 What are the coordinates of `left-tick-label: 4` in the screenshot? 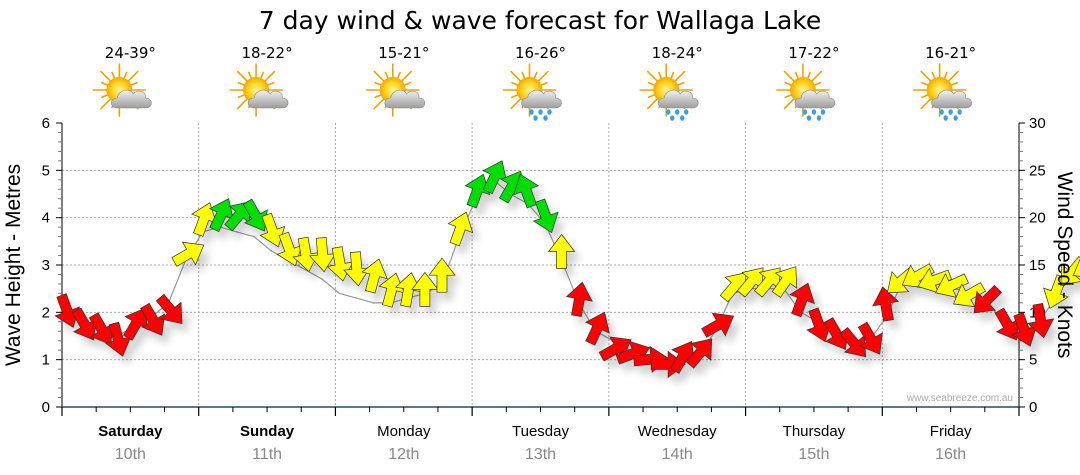 It's located at (46, 218).